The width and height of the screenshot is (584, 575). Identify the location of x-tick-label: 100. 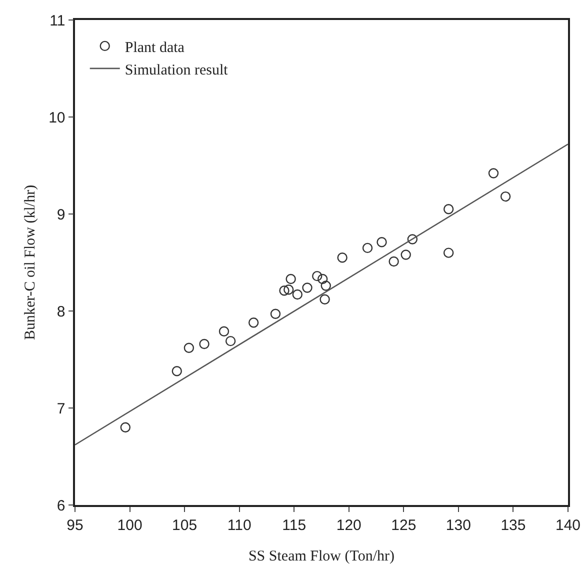
(129, 525).